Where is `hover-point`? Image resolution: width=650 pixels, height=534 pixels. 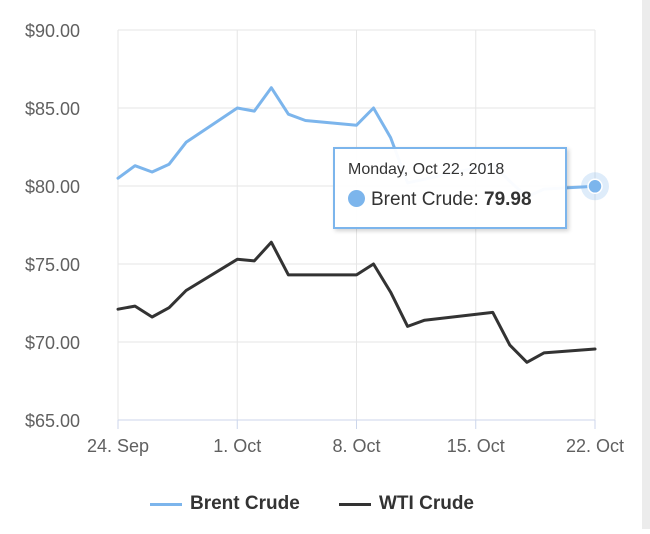
hover-point is located at coordinates (595, 186).